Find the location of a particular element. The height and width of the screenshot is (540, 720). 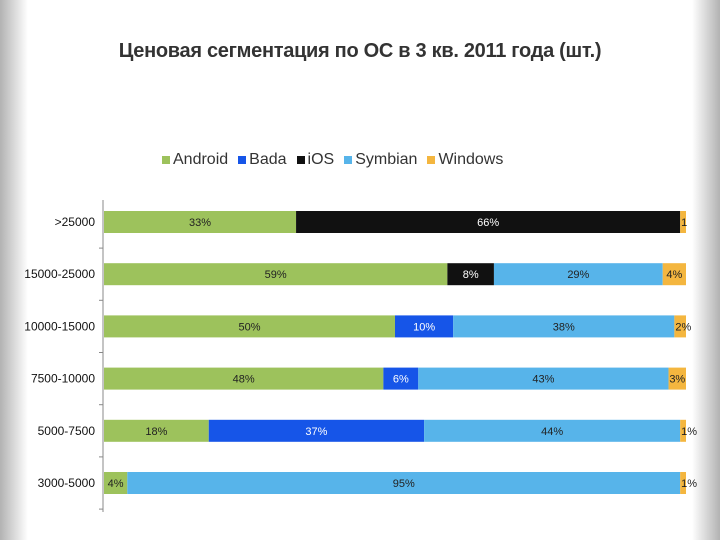

category-label: 5000-7500 is located at coordinates (67, 431).